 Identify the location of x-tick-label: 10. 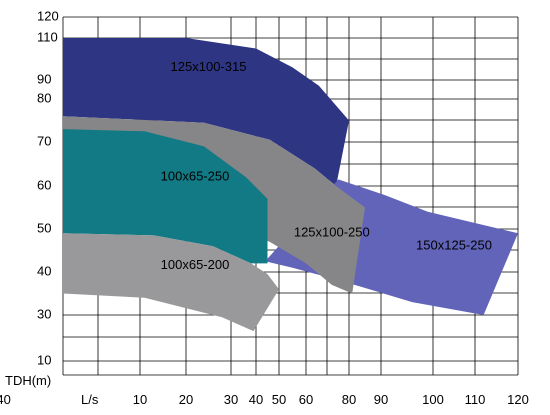
(140, 399).